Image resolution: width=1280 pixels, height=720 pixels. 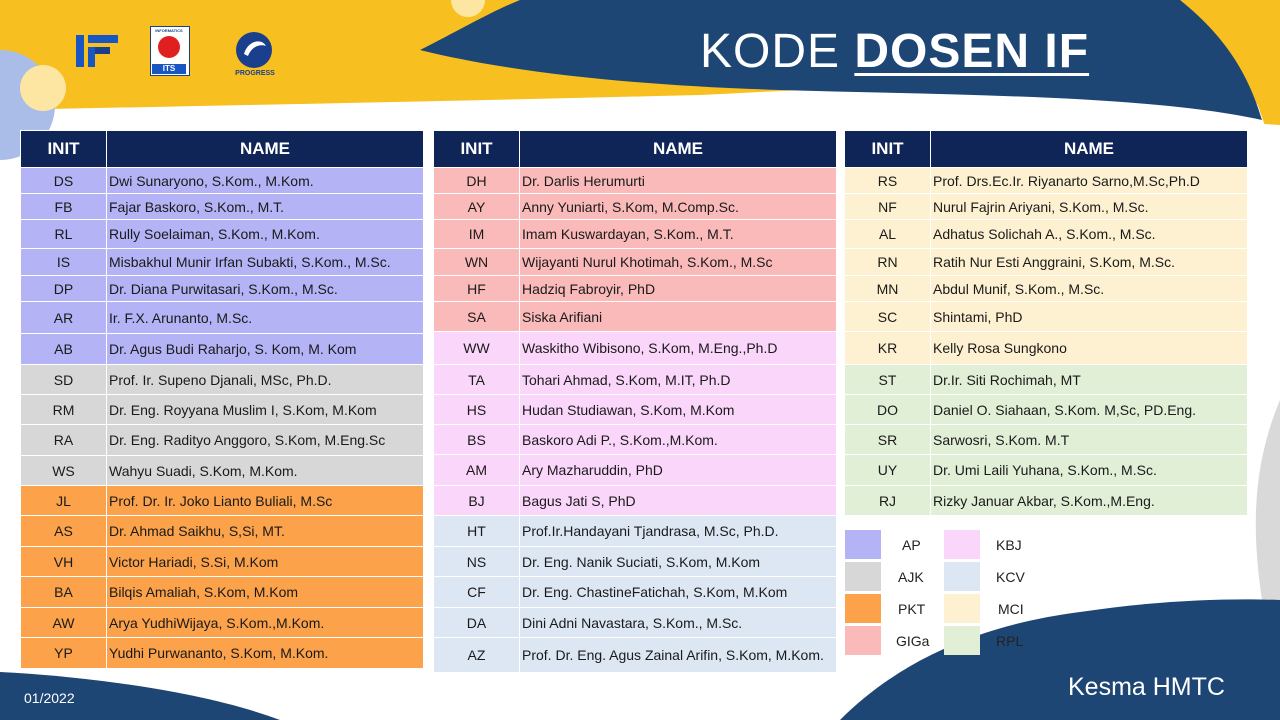 What do you see at coordinates (476, 288) in the screenshot?
I see `init-cell: HF` at bounding box center [476, 288].